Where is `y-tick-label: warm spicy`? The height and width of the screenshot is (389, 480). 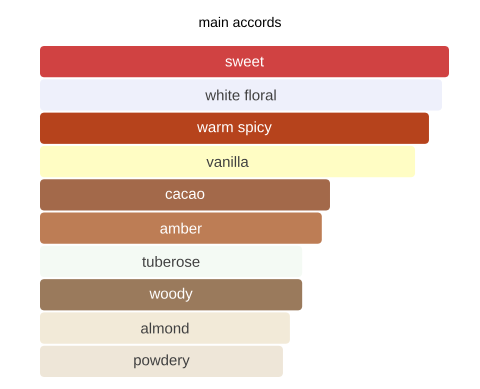
y-tick-label: warm spicy is located at coordinates (234, 128).